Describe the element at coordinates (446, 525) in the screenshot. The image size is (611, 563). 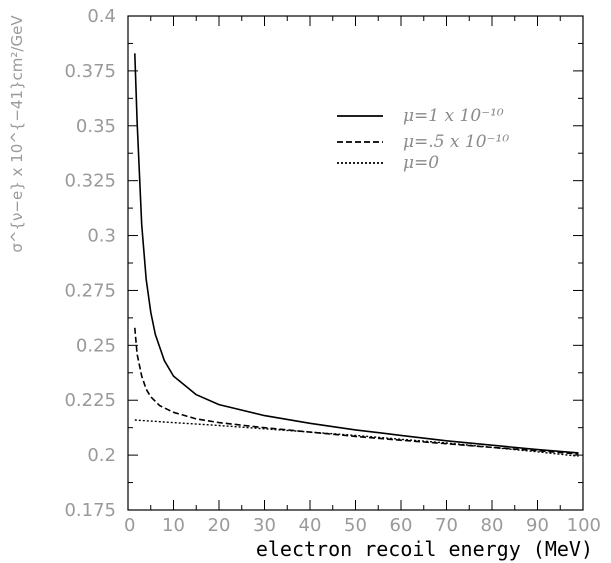
I see `x-tick-label-7: 70` at that location.